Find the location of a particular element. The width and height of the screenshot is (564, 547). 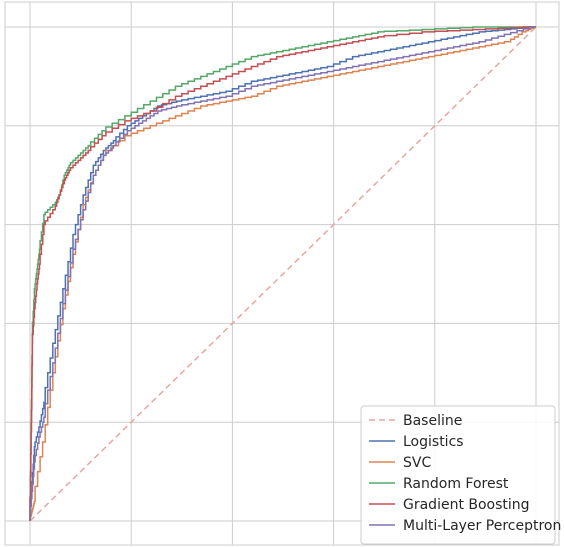

legend-label: Random Forest is located at coordinates (456, 484).